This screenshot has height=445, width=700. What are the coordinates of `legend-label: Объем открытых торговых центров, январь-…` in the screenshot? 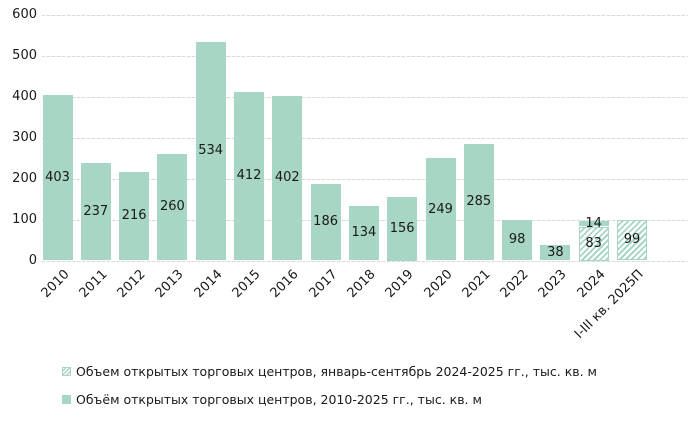 It's located at (336, 371).